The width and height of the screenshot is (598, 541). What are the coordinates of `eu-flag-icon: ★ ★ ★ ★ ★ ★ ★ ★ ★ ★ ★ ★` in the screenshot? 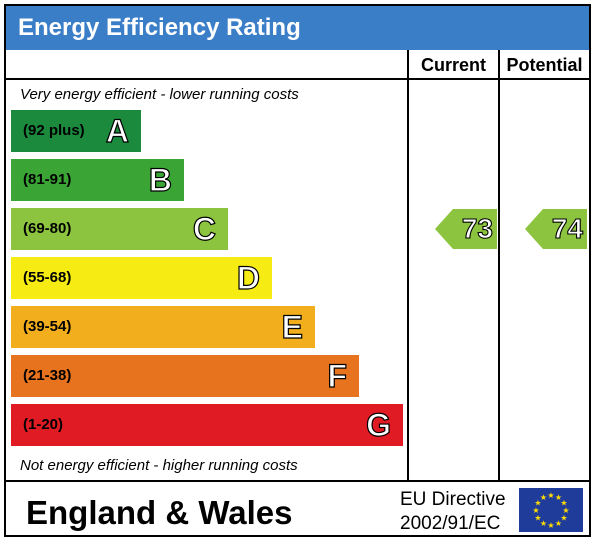 It's located at (551, 510).